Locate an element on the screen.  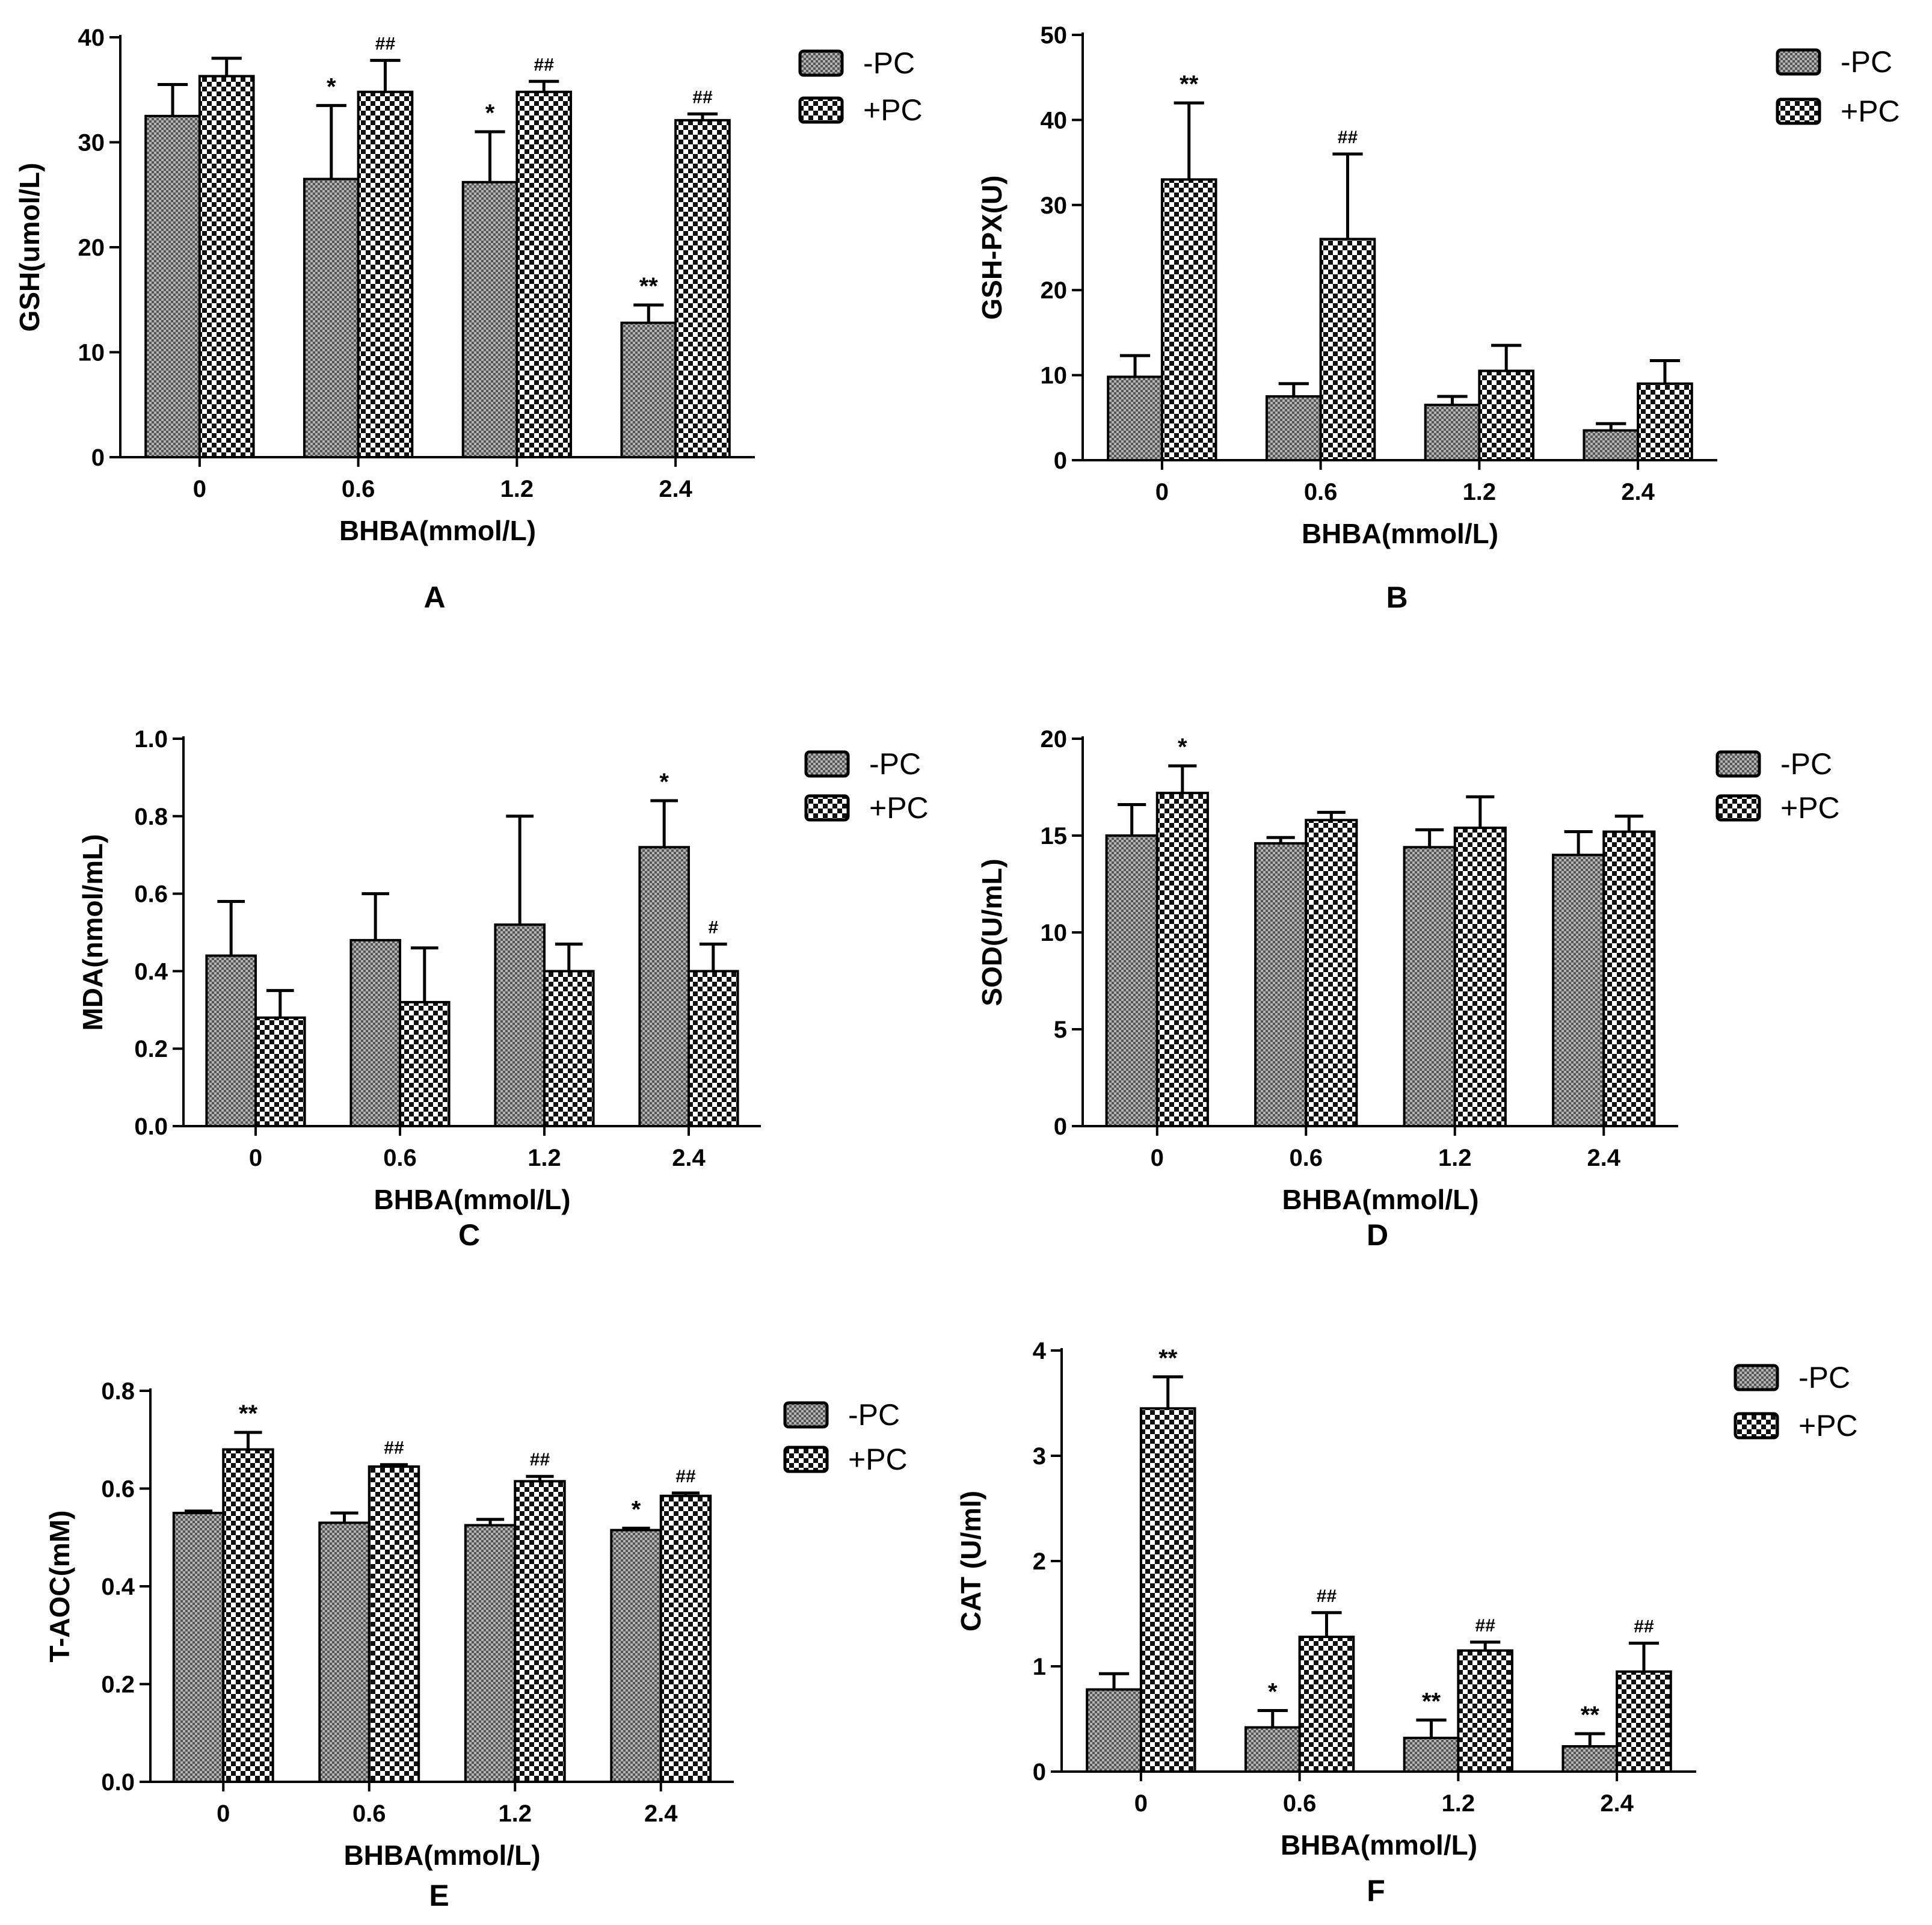
panel-label: A is located at coordinates (434, 597).